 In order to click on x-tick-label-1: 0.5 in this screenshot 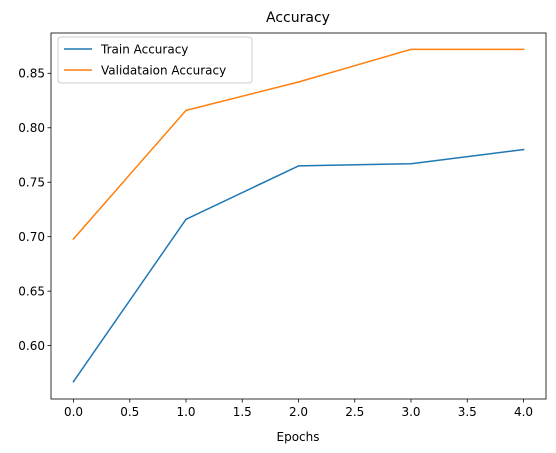, I will do `click(129, 412)`.